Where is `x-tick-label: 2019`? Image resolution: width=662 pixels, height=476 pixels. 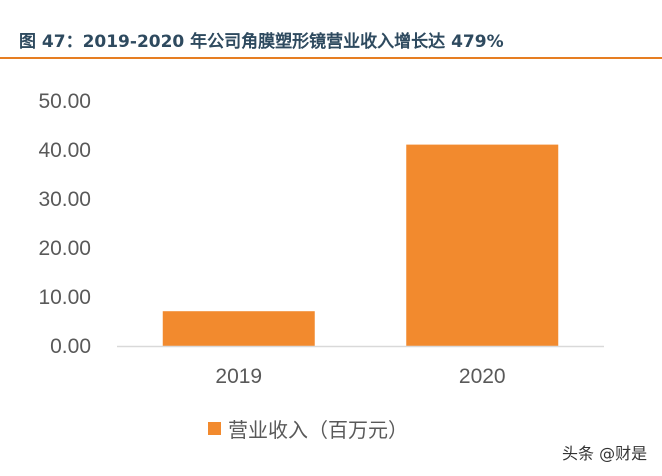
x-tick-label: 2019 is located at coordinates (238, 376).